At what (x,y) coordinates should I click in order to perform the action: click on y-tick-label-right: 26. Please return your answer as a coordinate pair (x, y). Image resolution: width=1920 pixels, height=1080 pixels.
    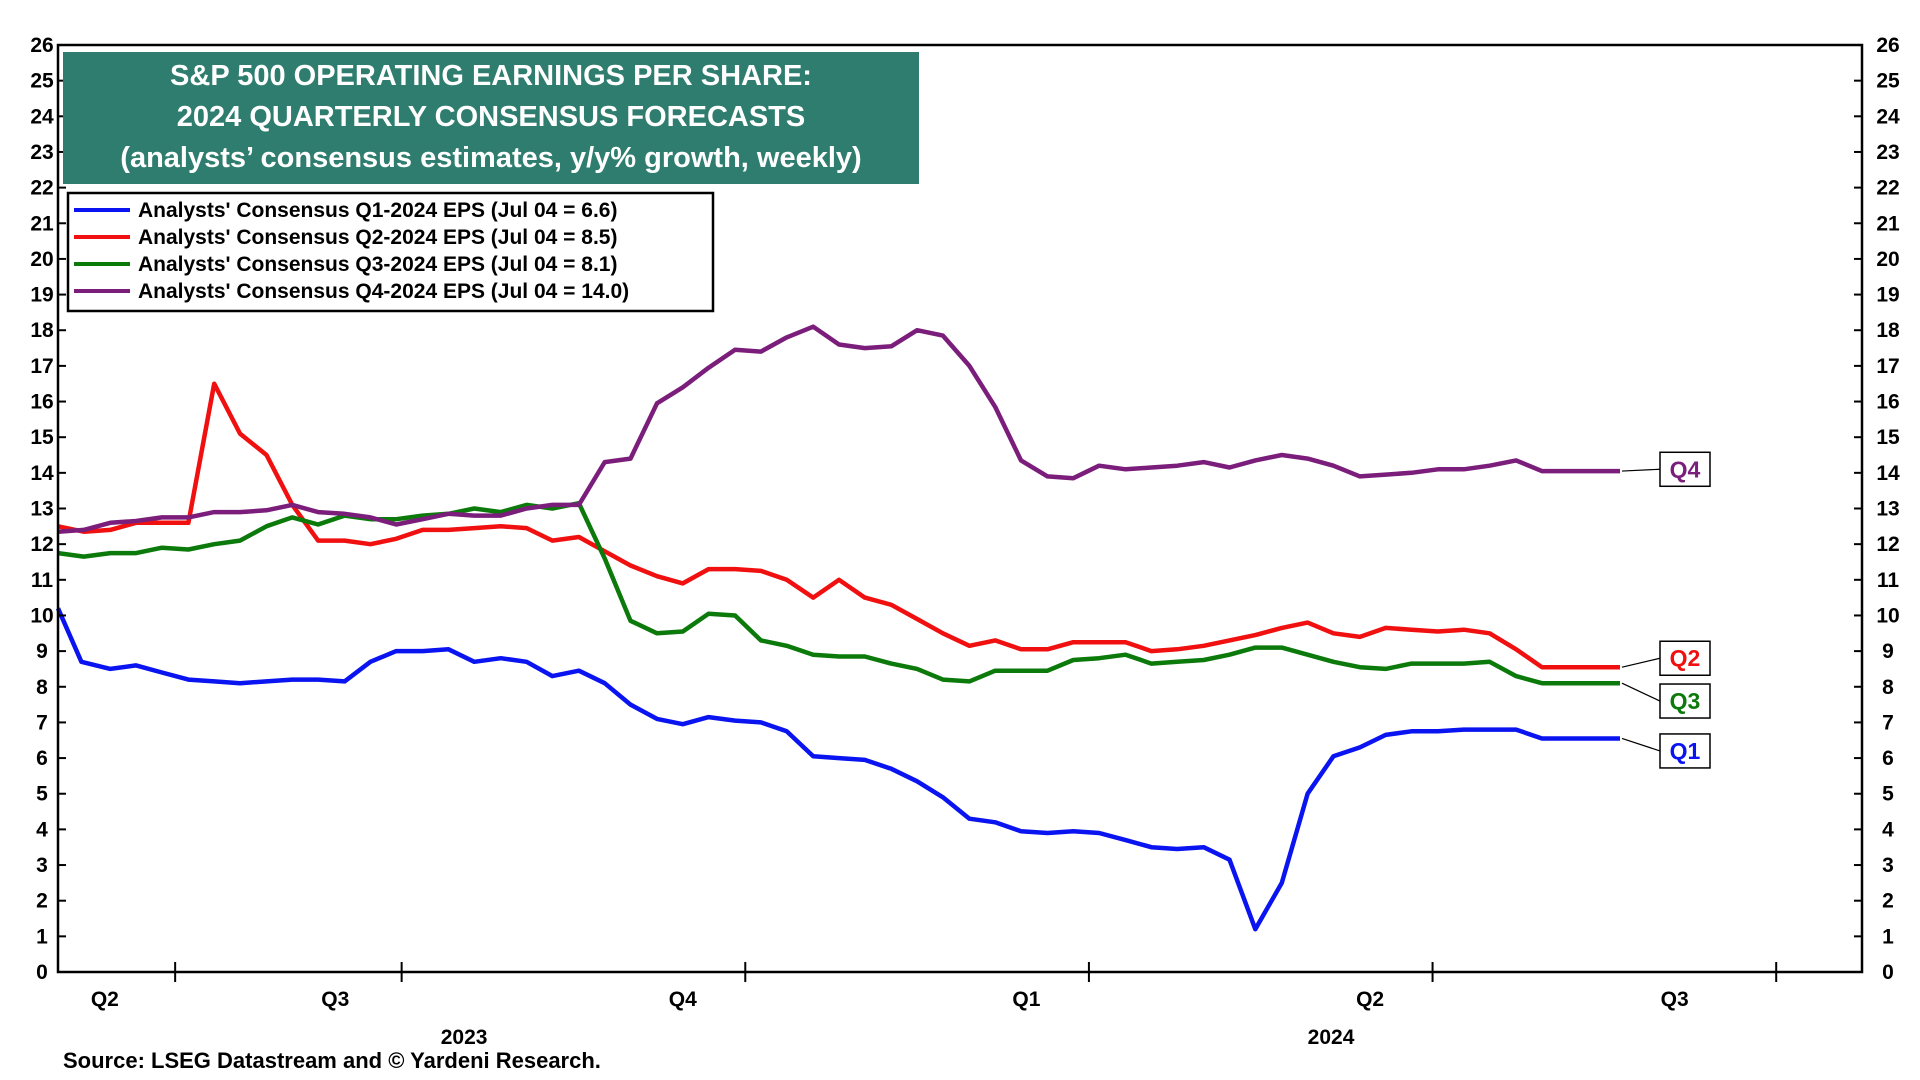
    Looking at the image, I should click on (1887, 45).